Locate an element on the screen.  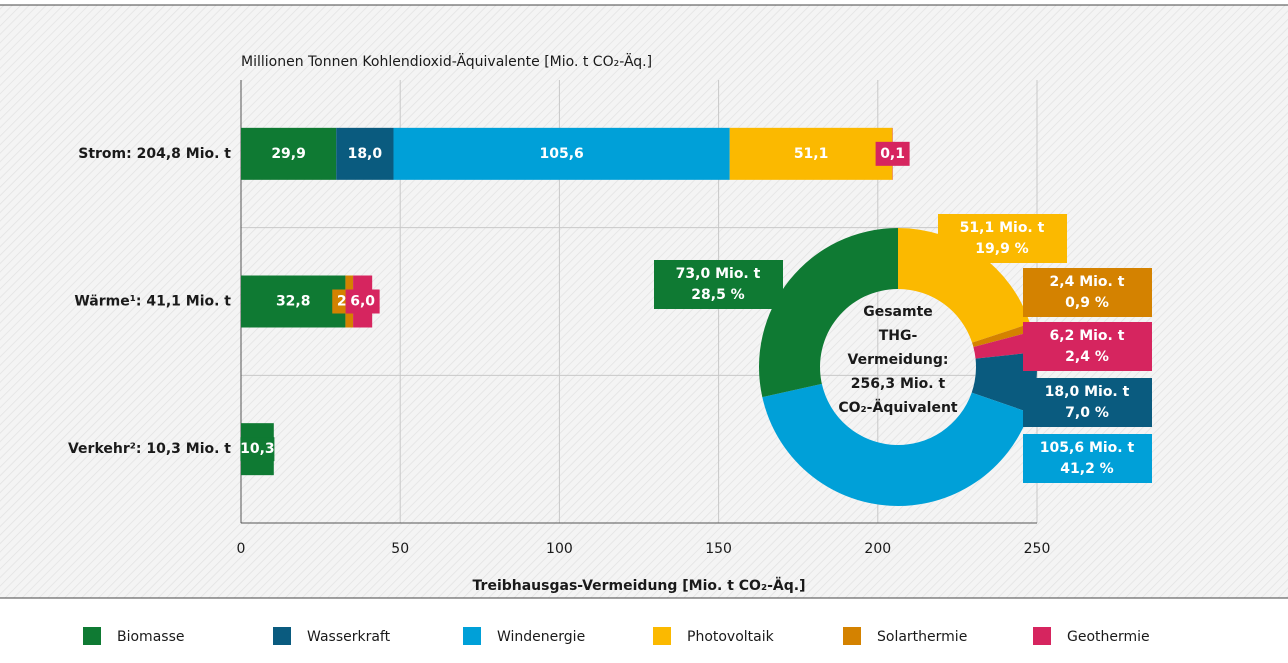
legend-label: Geothermie is located at coordinates (1108, 637).